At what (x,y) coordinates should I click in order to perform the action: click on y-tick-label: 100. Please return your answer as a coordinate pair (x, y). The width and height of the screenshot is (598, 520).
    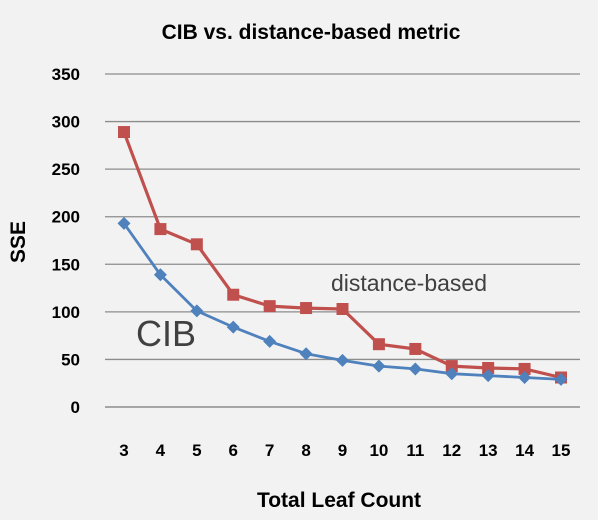
    Looking at the image, I should click on (66, 312).